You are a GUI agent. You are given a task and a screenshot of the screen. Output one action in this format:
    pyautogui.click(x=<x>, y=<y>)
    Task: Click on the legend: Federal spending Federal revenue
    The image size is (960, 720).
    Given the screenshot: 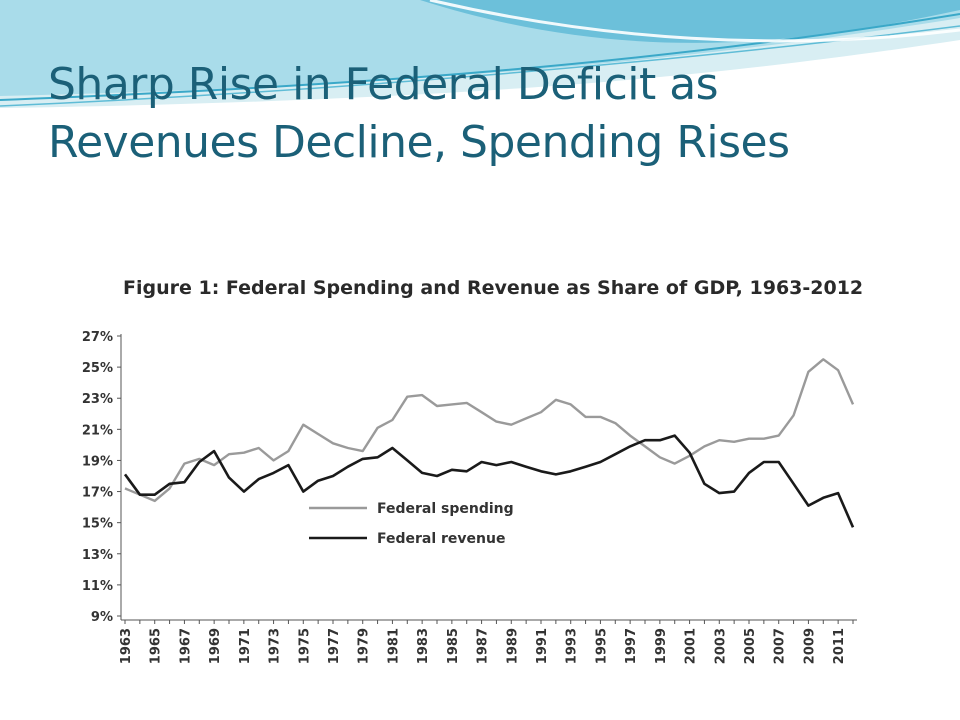 What is the action you would take?
    pyautogui.click(x=411, y=524)
    